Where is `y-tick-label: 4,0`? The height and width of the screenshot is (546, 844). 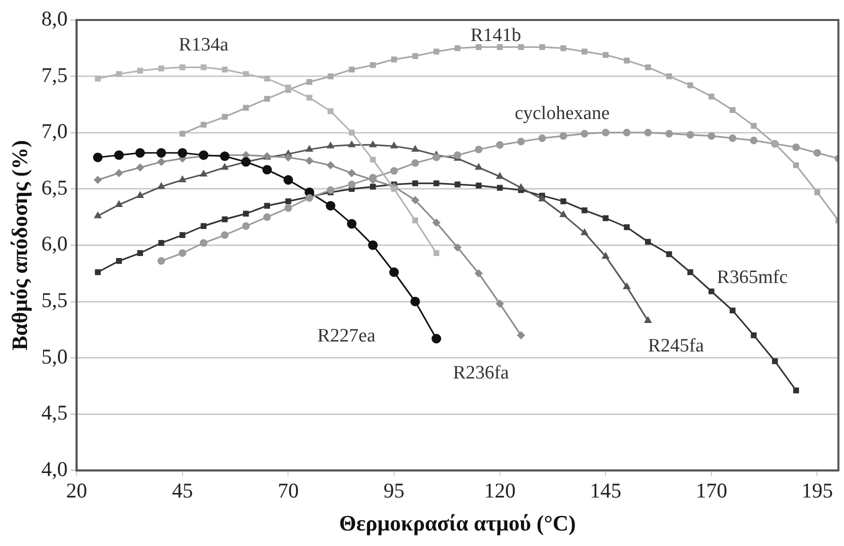 y-tick-label: 4,0 is located at coordinates (54, 468).